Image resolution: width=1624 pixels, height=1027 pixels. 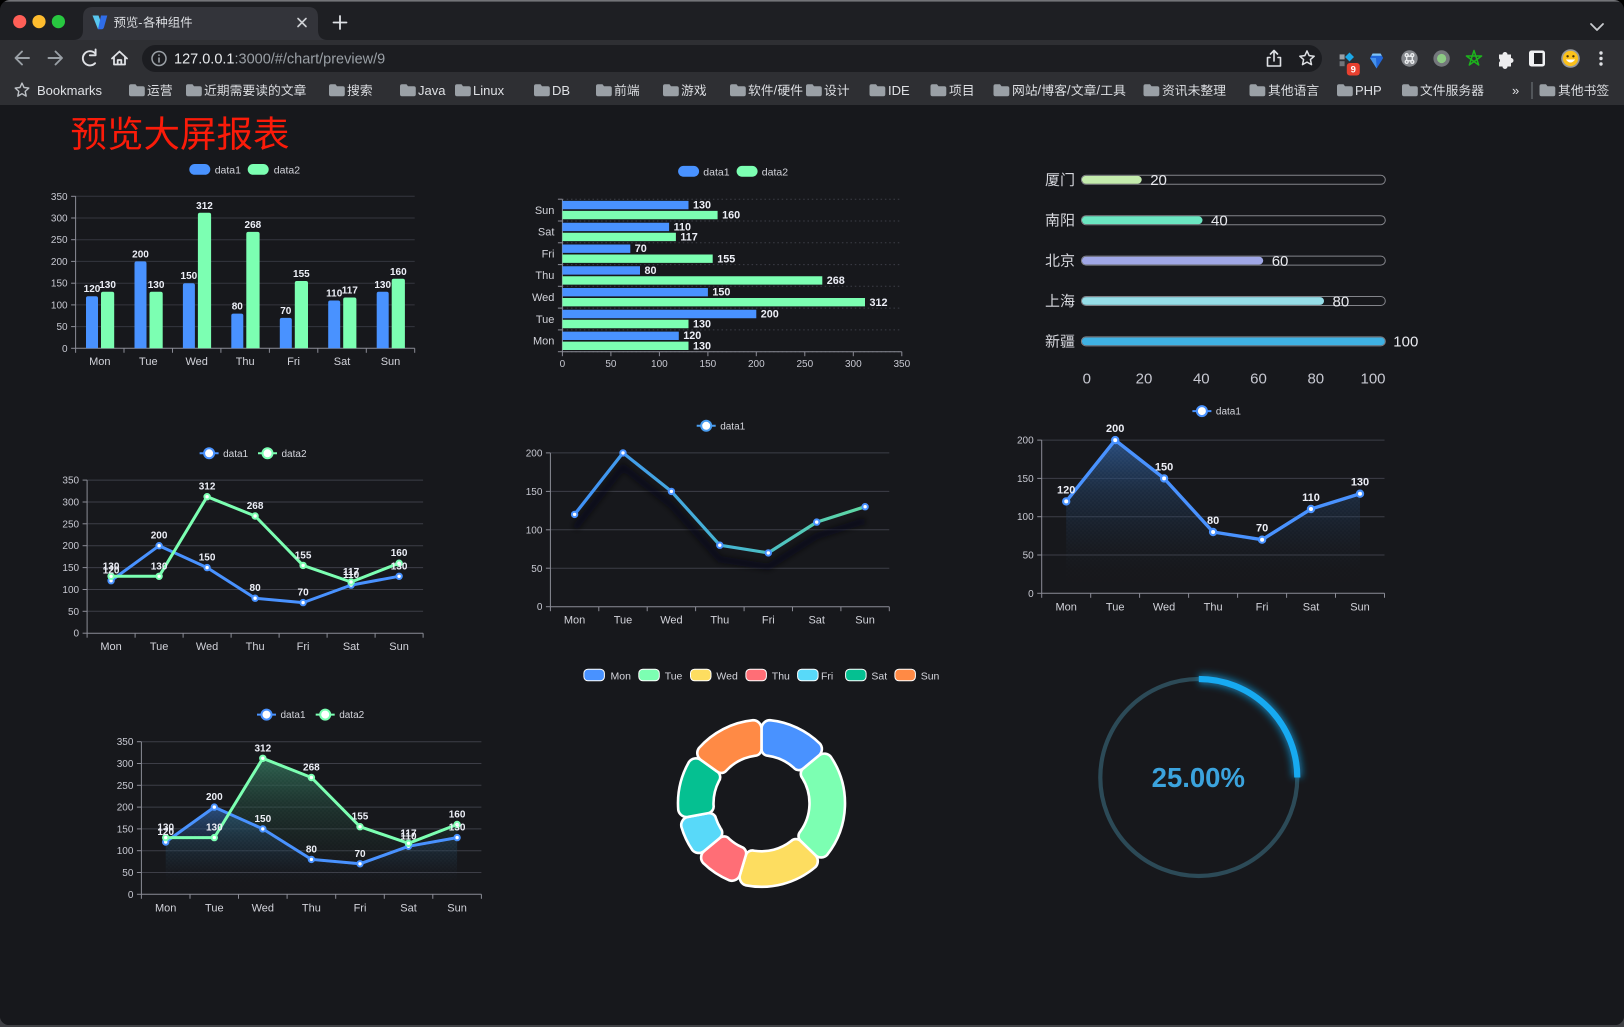 What do you see at coordinates (561, 90) in the screenshot?
I see `svg-text: DB` at bounding box center [561, 90].